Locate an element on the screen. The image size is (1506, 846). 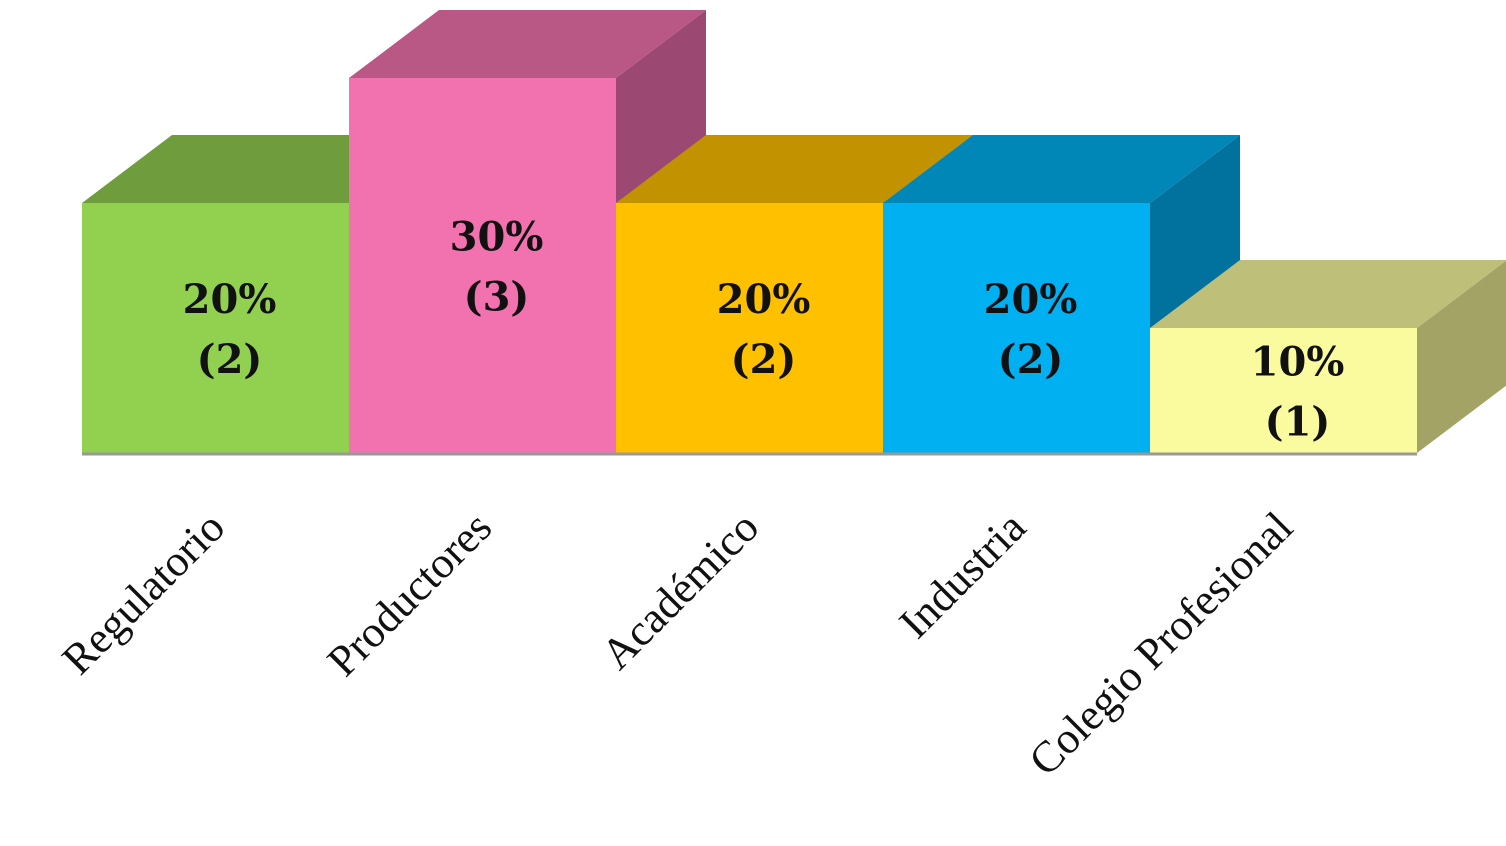
category-label-1: Productores is located at coordinates (409, 593).